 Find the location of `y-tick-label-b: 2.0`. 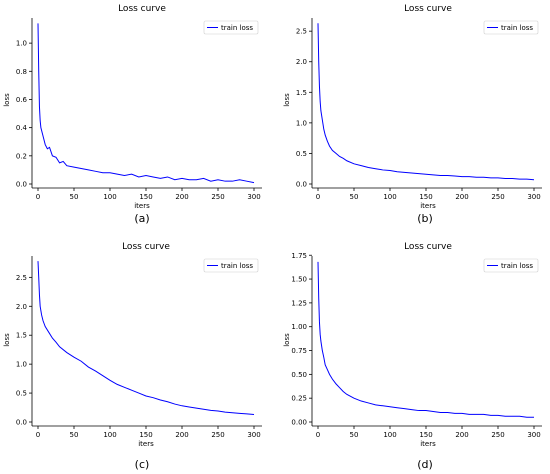

y-tick-label-b: 2.0 is located at coordinates (301, 62).